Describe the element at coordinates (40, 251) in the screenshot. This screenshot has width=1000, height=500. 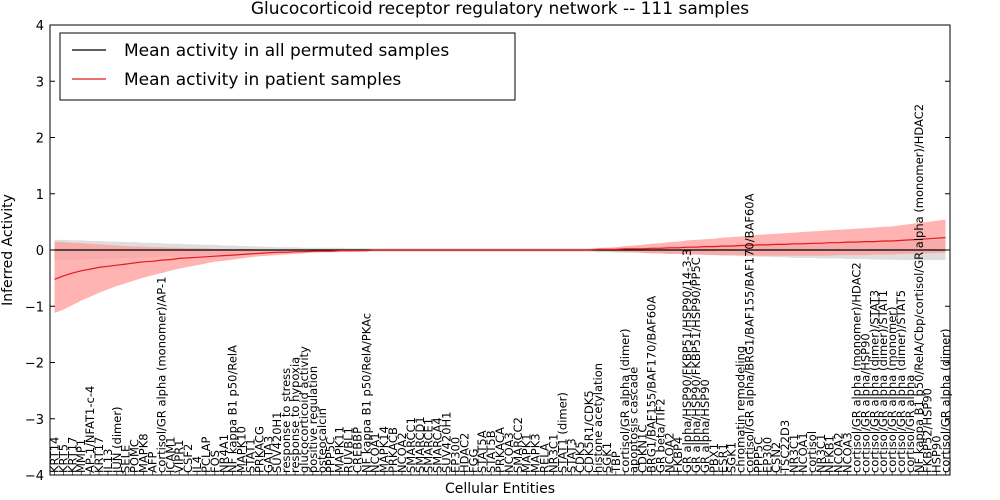
I see `y-tick-label: 0` at that location.